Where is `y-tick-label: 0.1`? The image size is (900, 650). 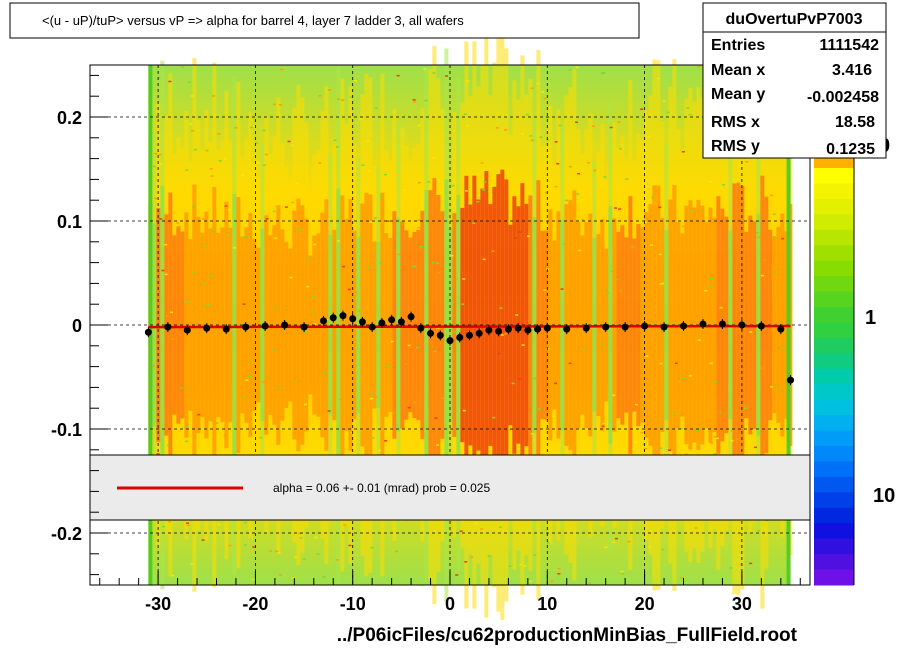 y-tick-label: 0.1 is located at coordinates (69, 222).